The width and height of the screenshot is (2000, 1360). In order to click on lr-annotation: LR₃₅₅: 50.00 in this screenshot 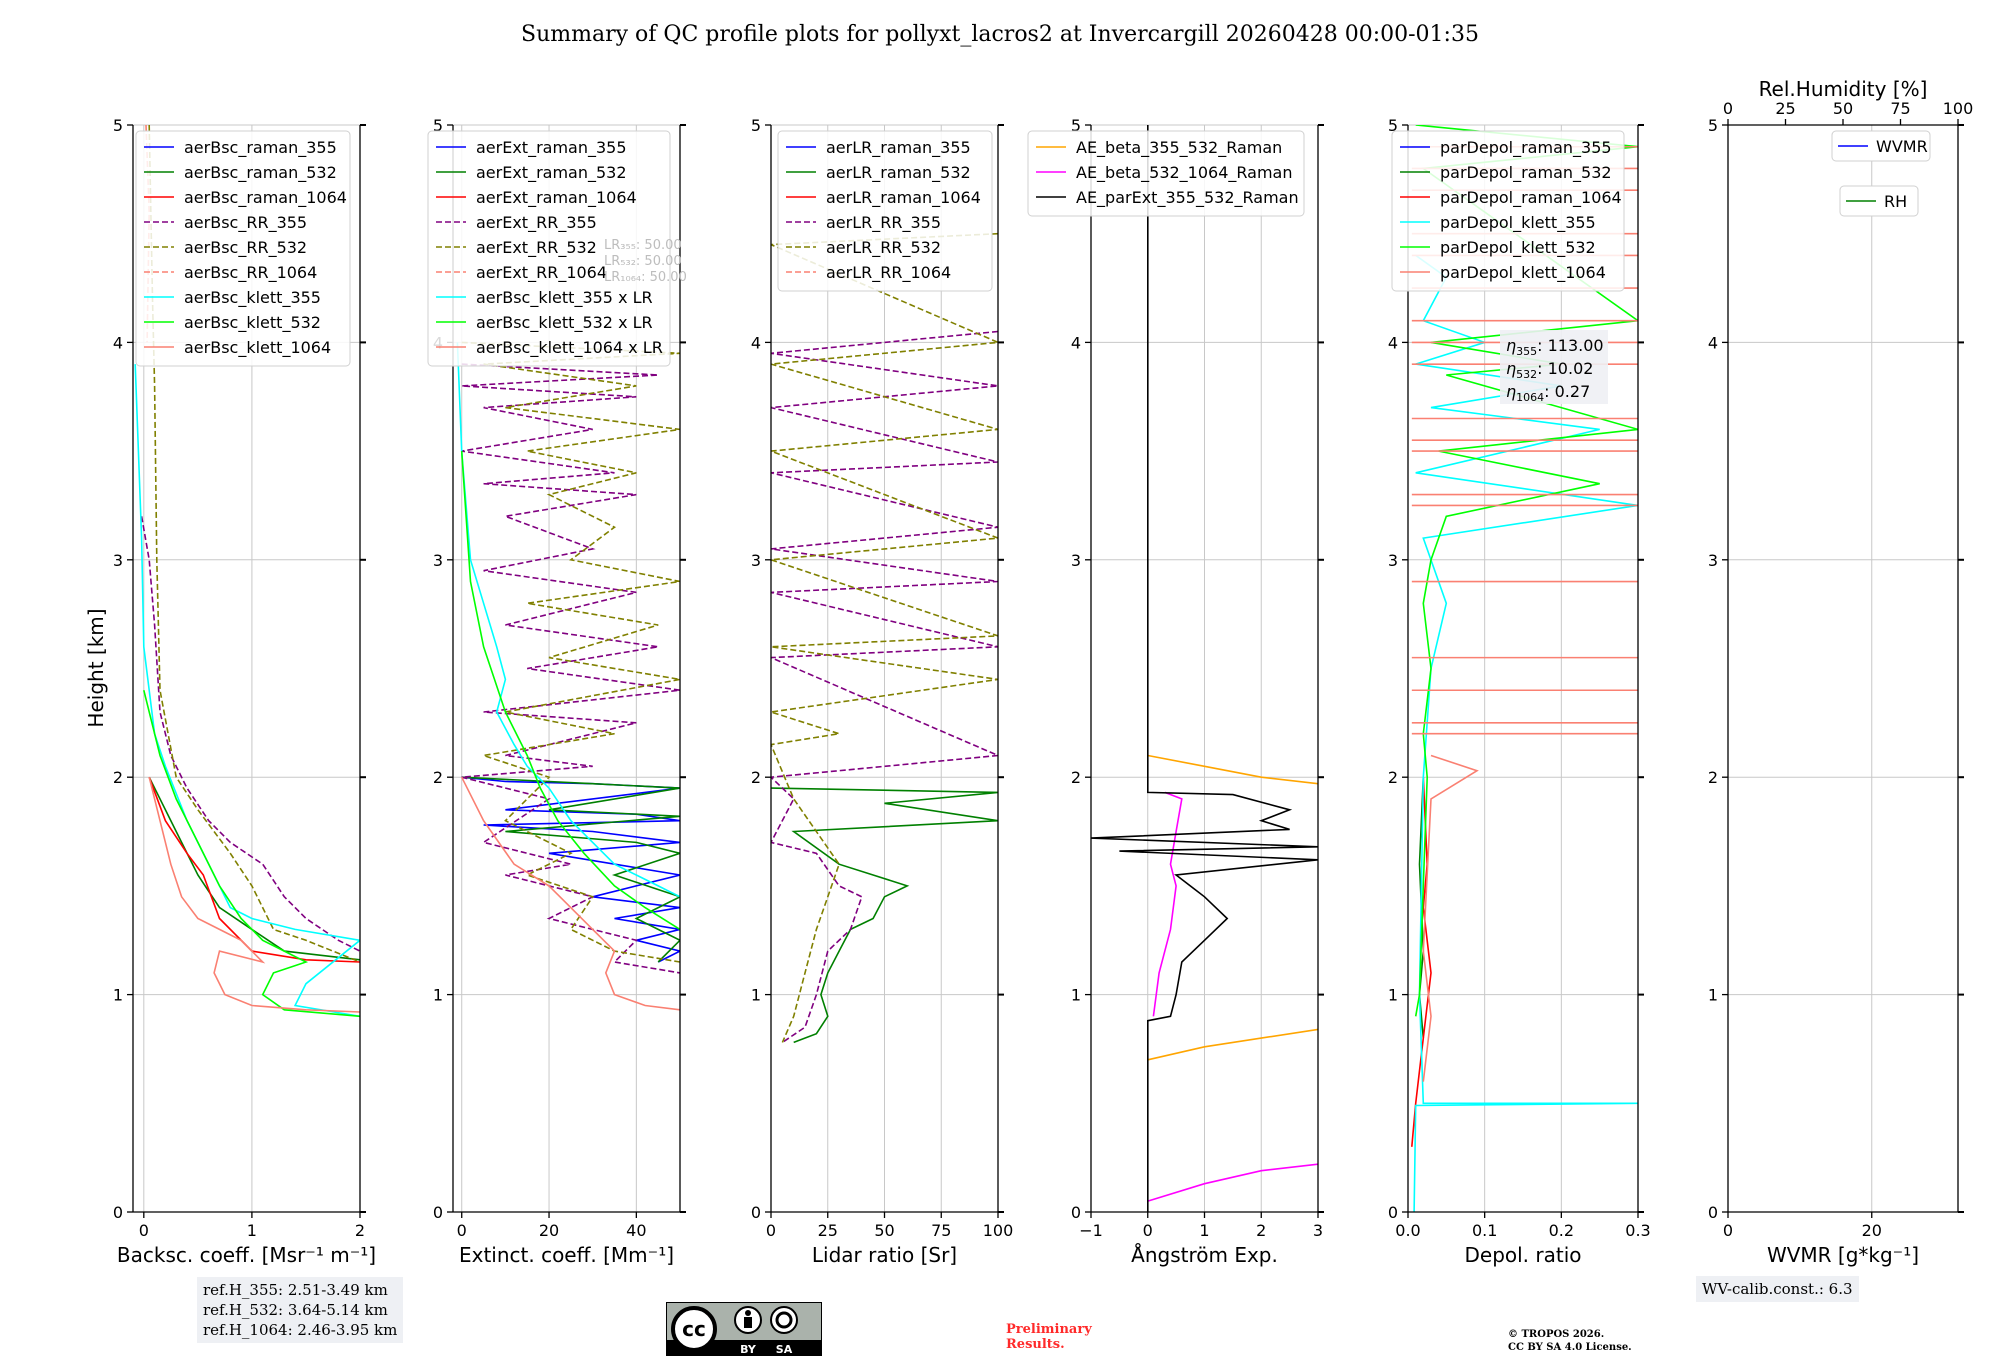, I will do `click(643, 245)`.